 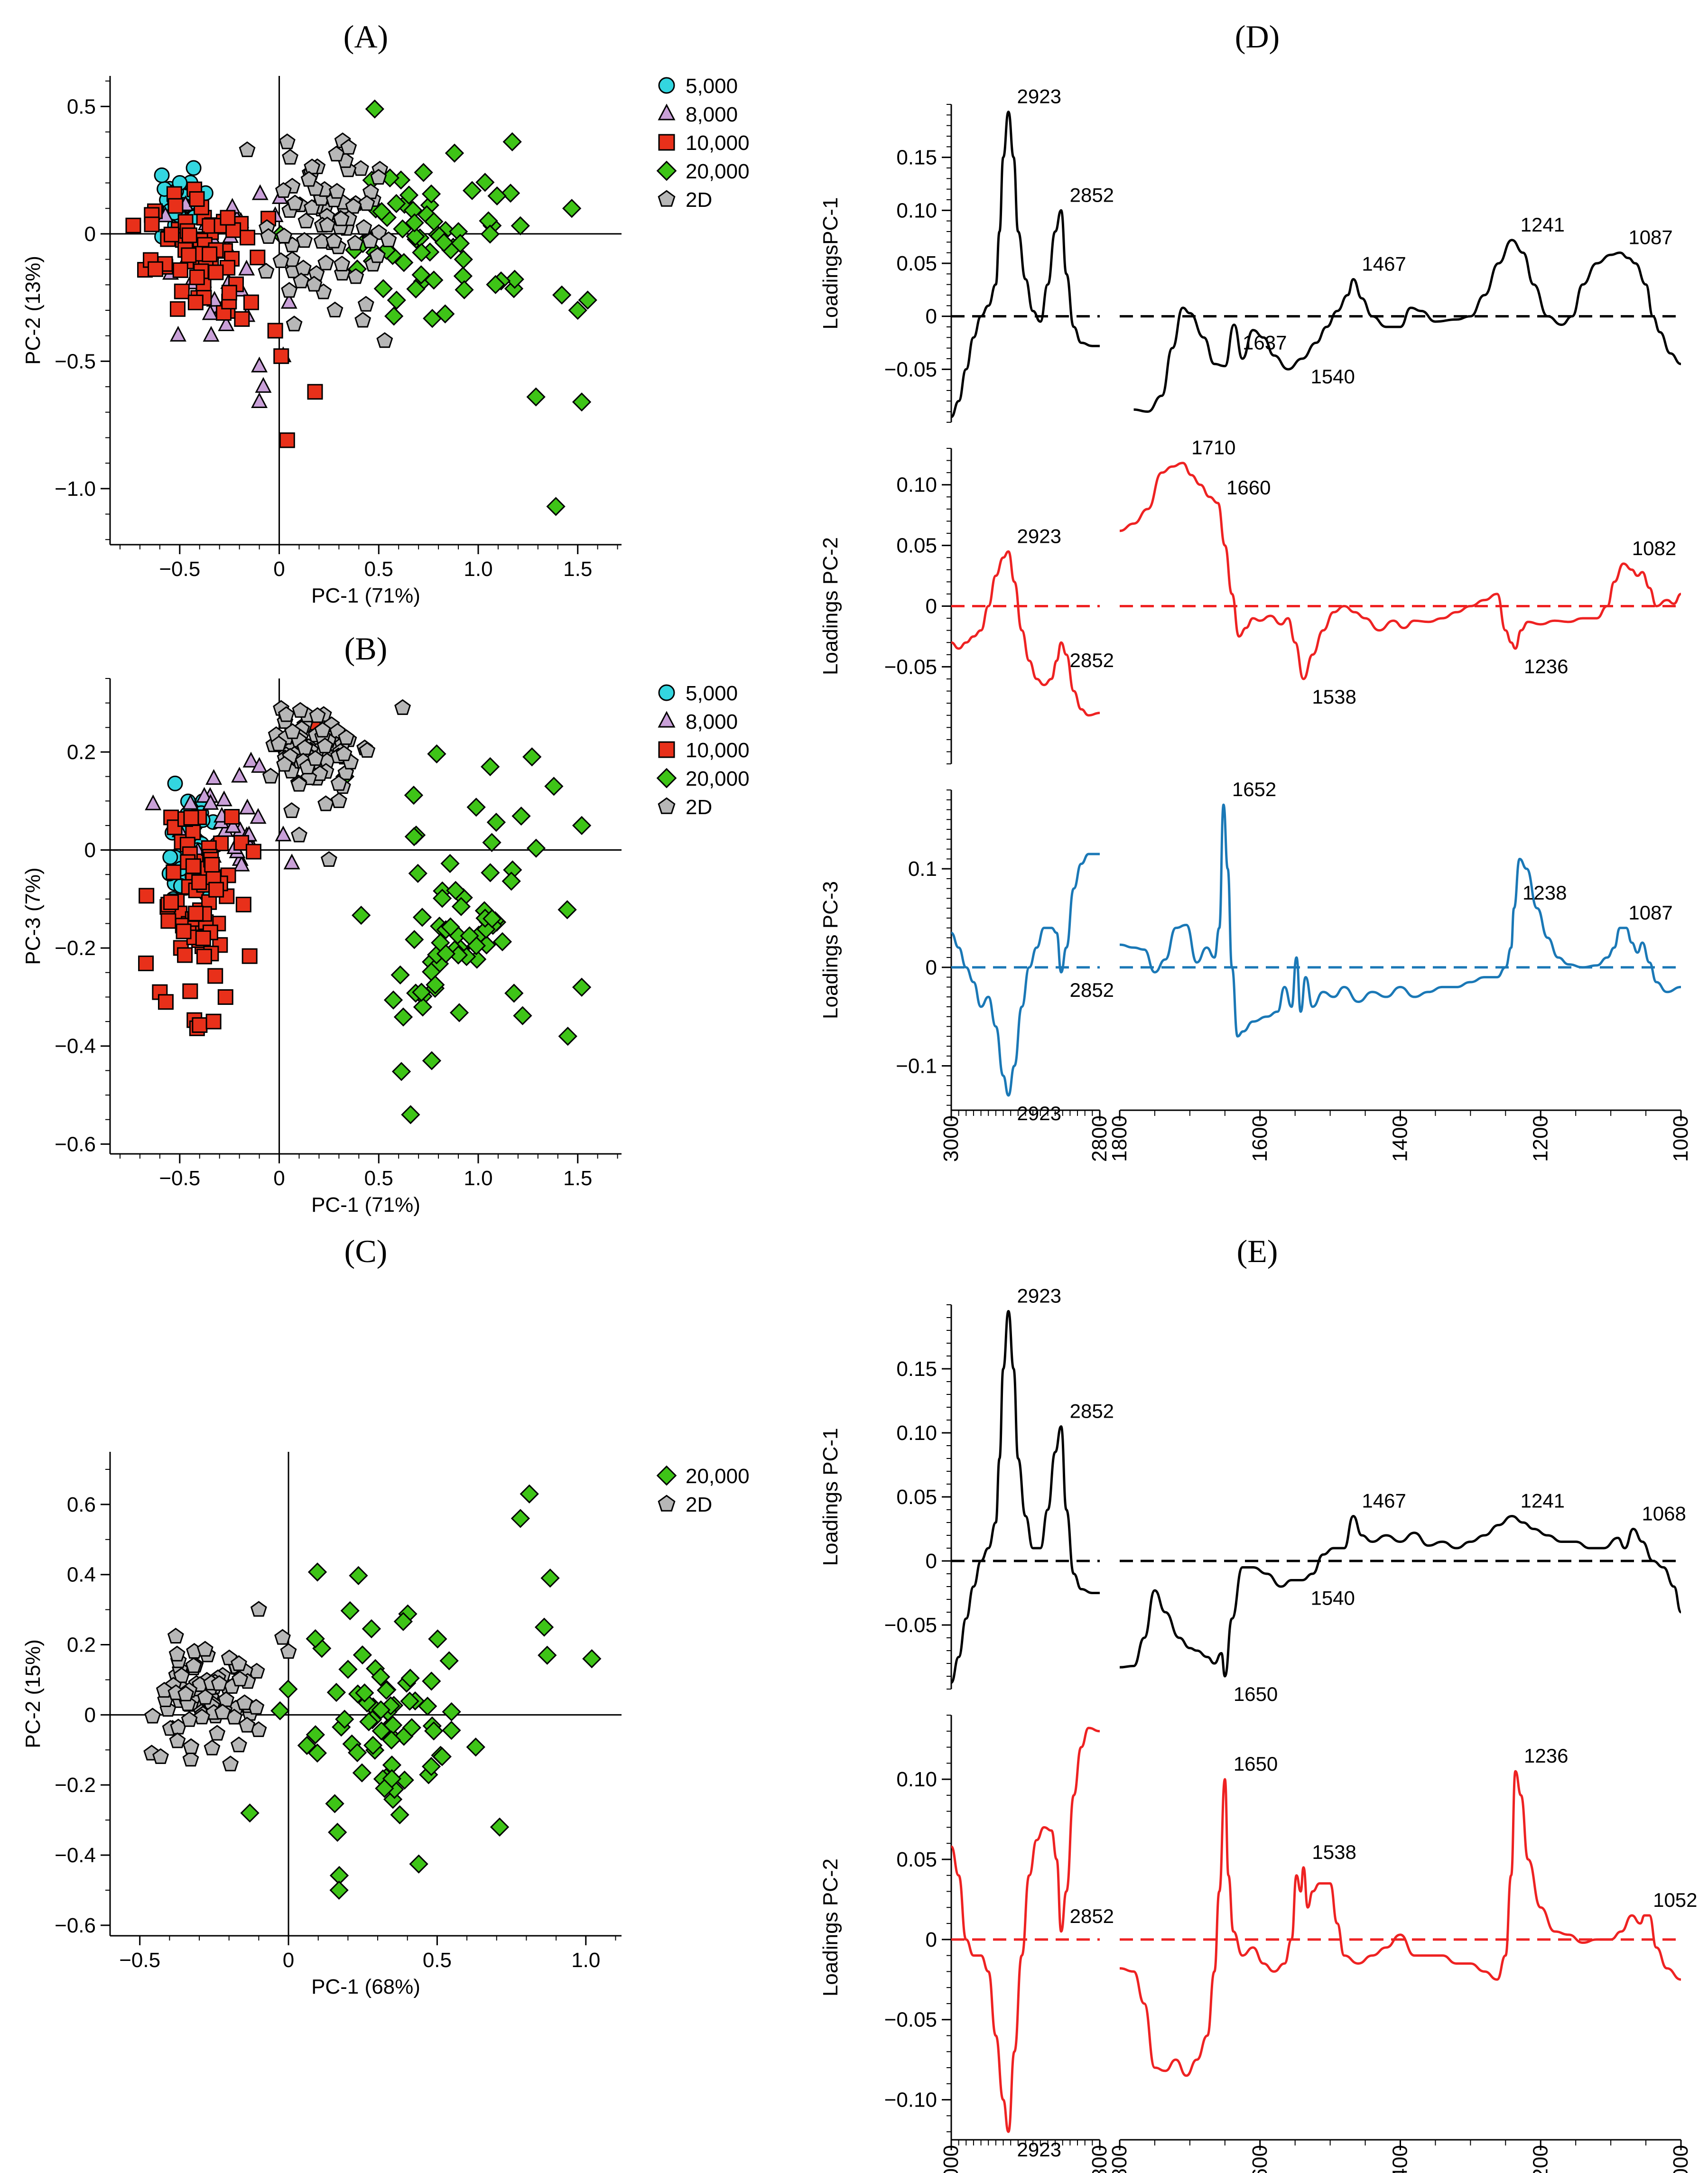 What do you see at coordinates (75, 361) in the screenshot?
I see `y-tick-label: −0.5` at bounding box center [75, 361].